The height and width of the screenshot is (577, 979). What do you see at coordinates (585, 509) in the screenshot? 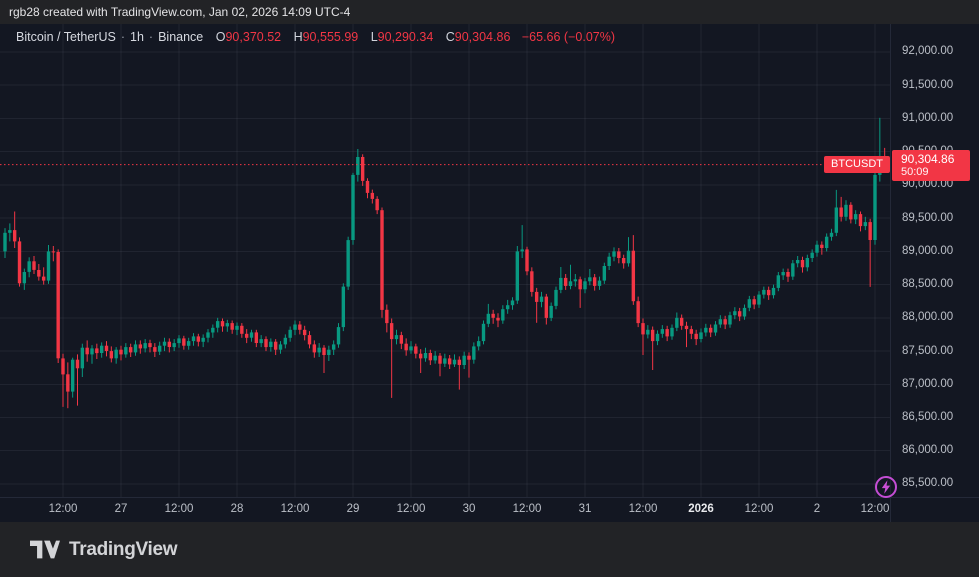
I see `time-axis-label: 31` at bounding box center [585, 509].